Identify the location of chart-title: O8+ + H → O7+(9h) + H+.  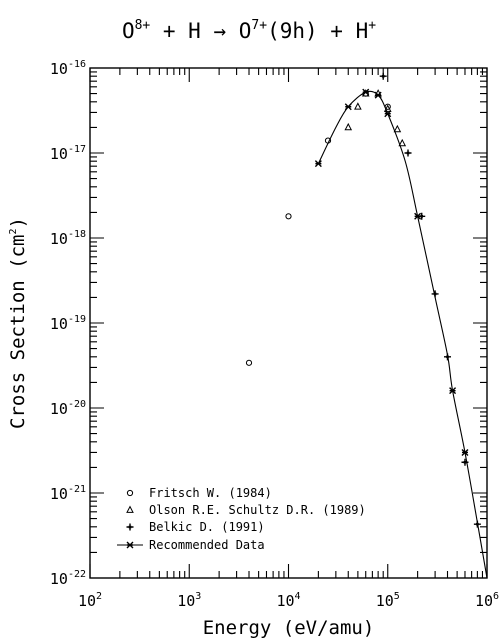
(249, 30).